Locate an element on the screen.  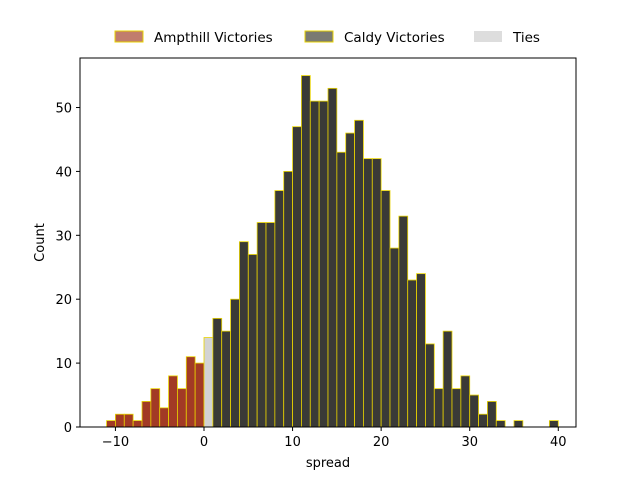
x-tick-label: 0 is located at coordinates (204, 442).